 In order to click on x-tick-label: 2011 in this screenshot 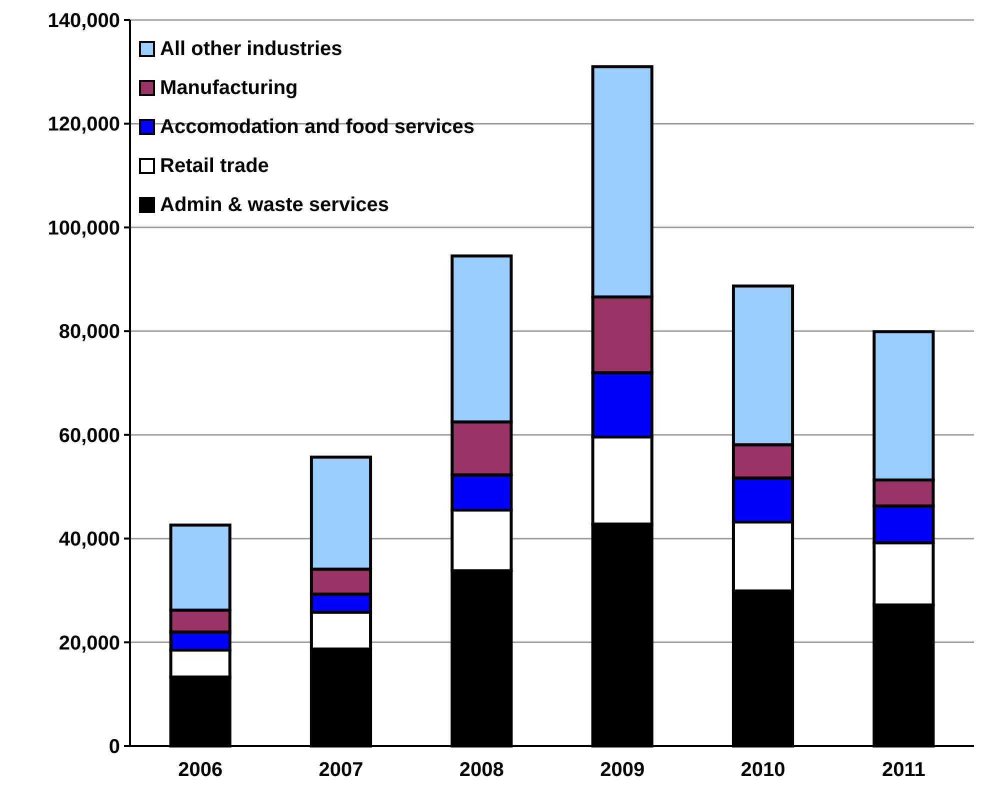, I will do `click(904, 770)`.